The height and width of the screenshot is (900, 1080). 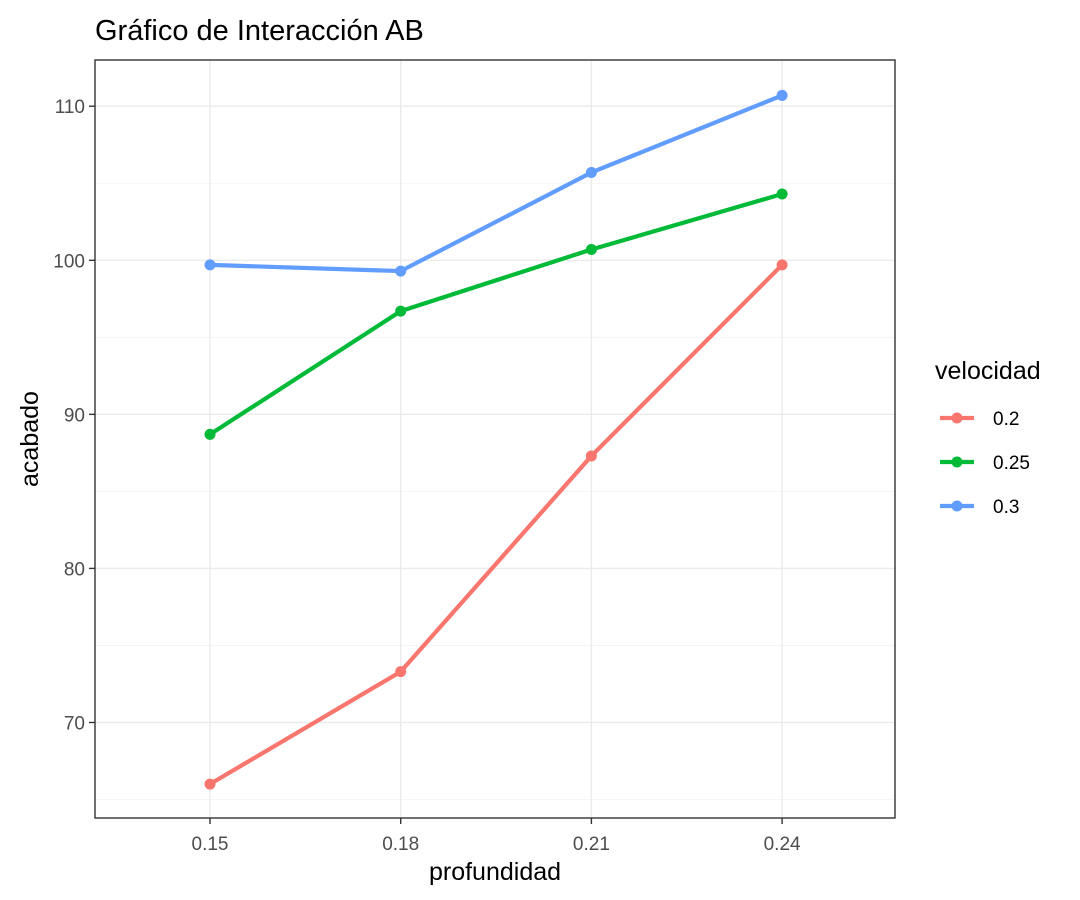 What do you see at coordinates (74, 723) in the screenshot?
I see `y-tick-label: 70` at bounding box center [74, 723].